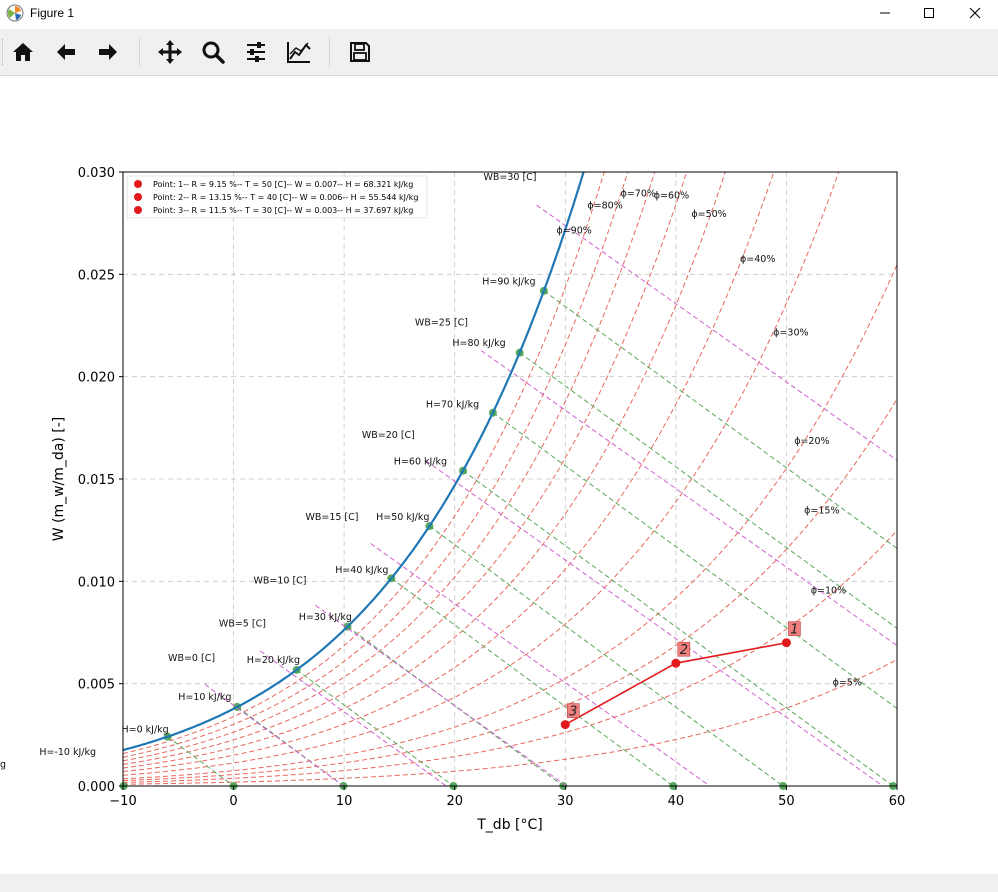 The image size is (998, 892). I want to click on y-tick-label: 0.025, so click(96, 275).